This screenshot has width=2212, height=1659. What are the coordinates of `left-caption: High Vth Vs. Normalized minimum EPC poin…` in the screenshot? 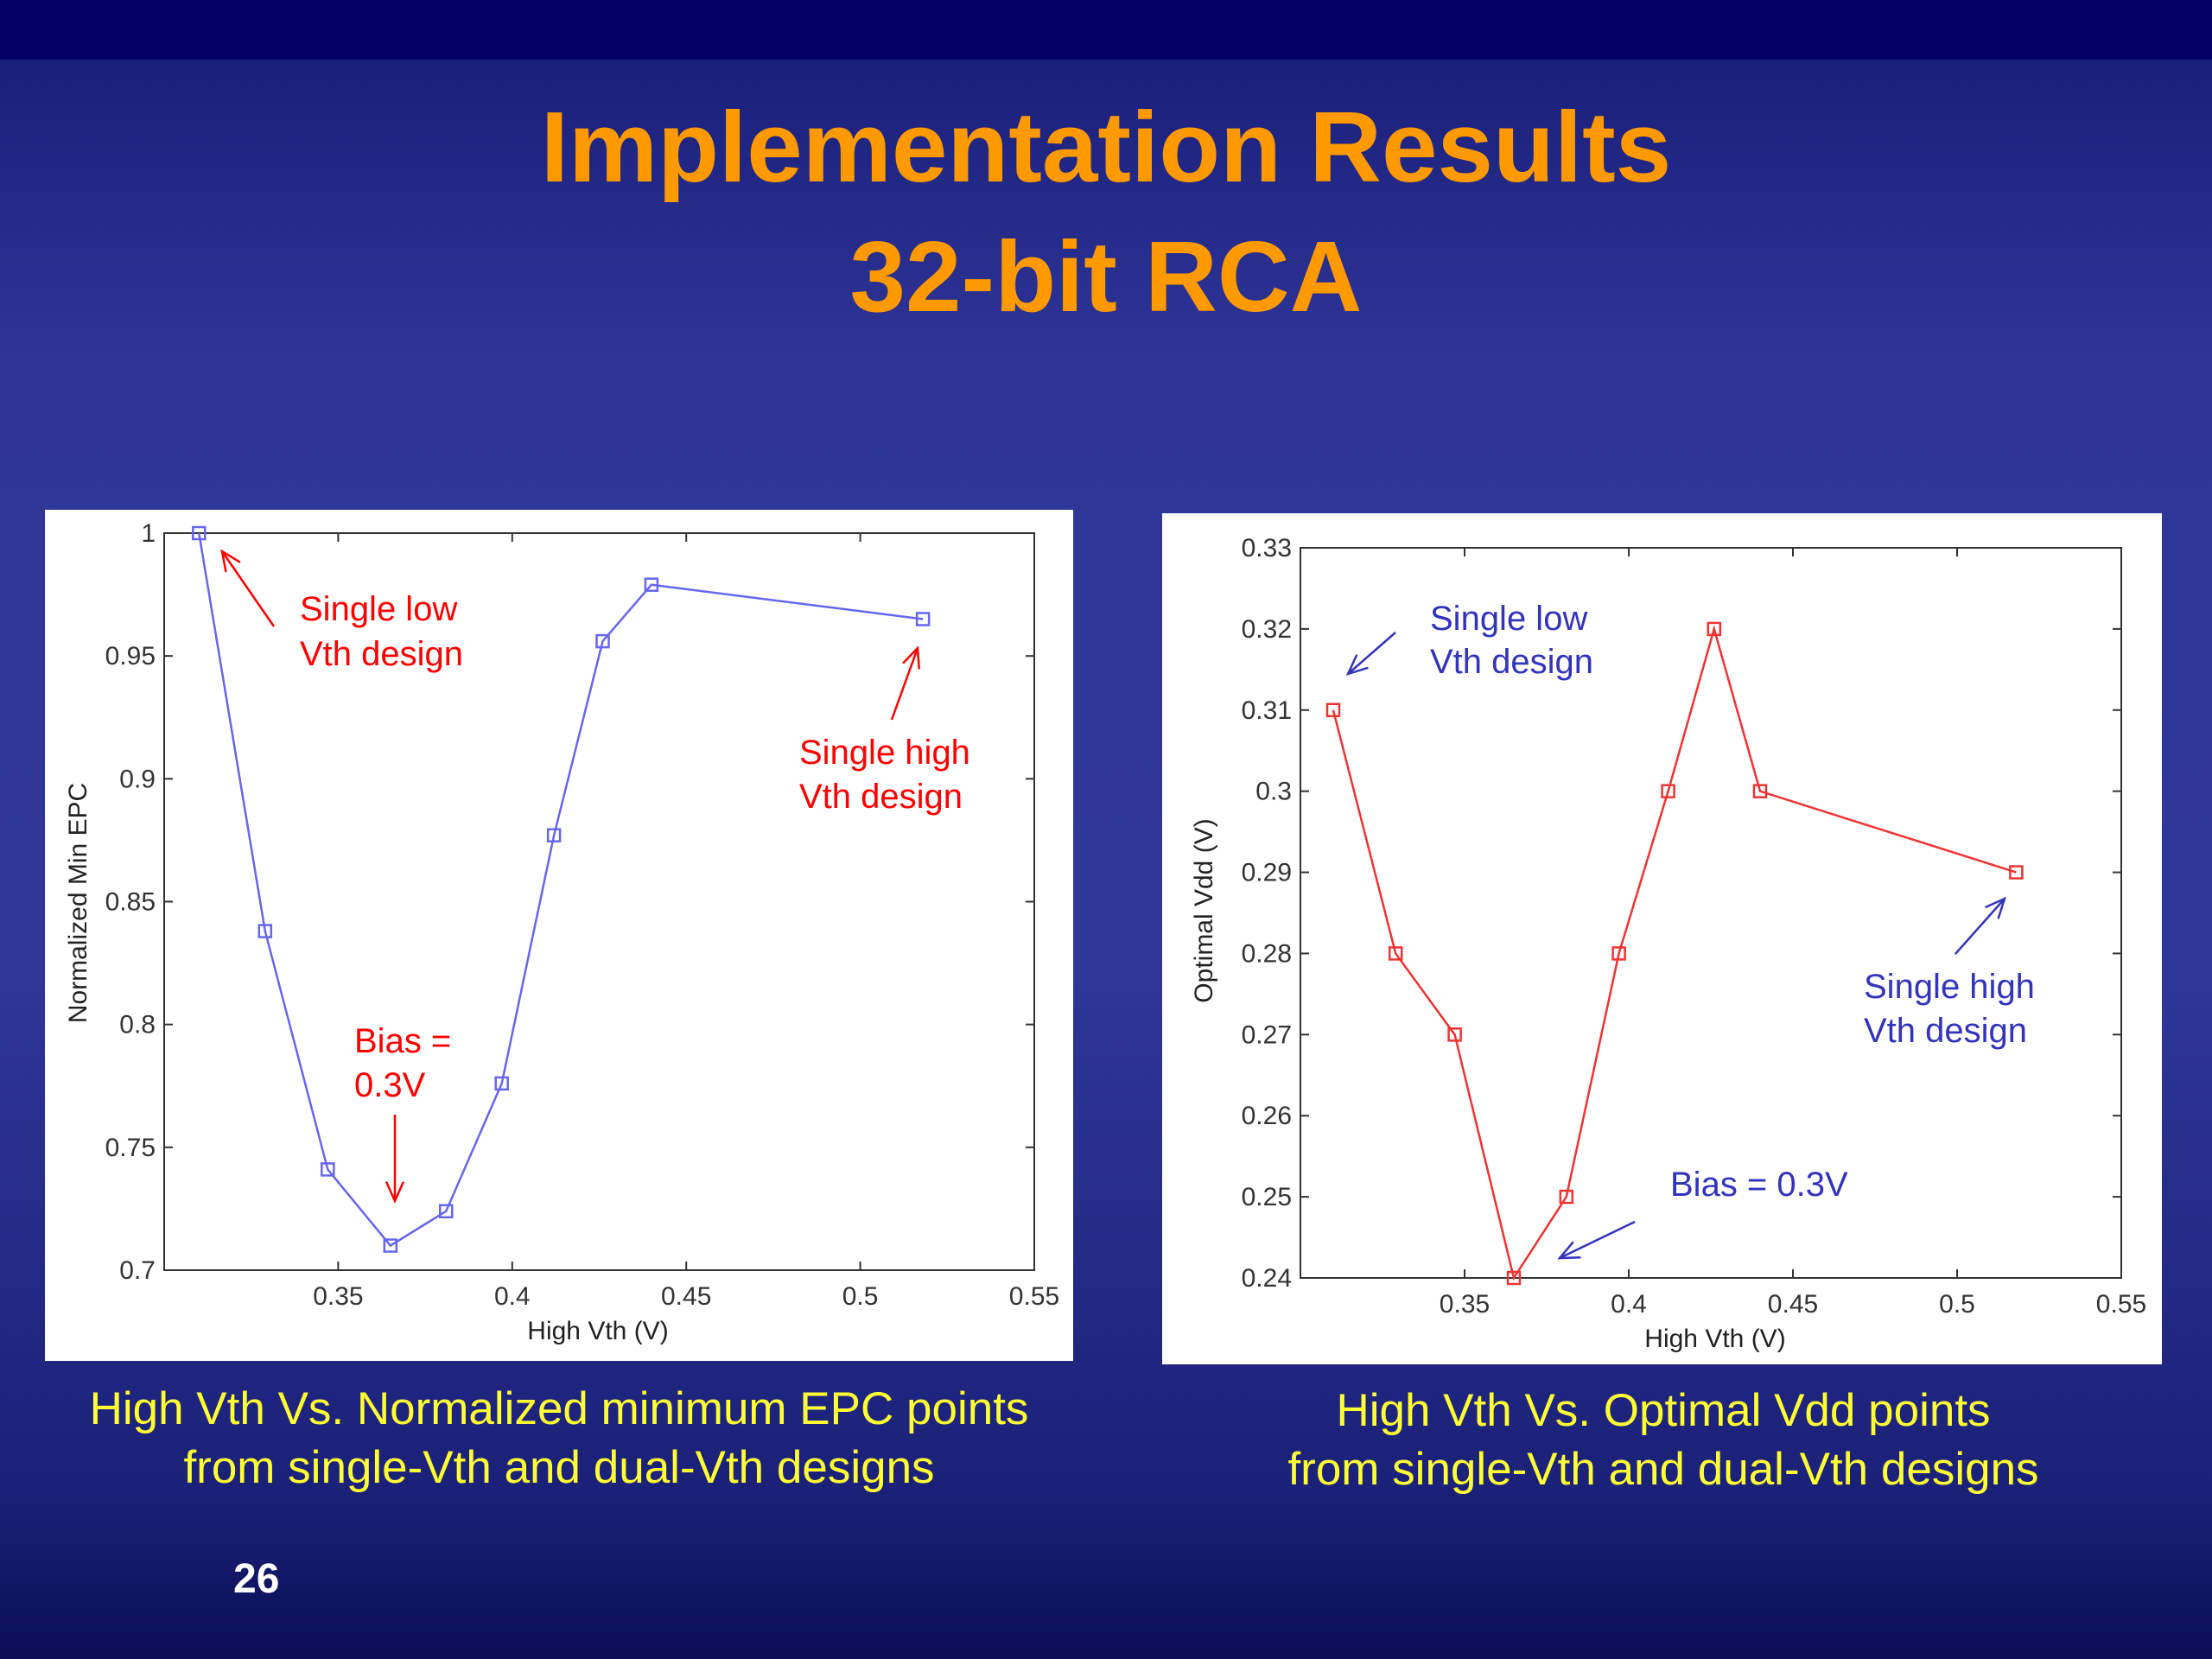 It's located at (559, 1438).